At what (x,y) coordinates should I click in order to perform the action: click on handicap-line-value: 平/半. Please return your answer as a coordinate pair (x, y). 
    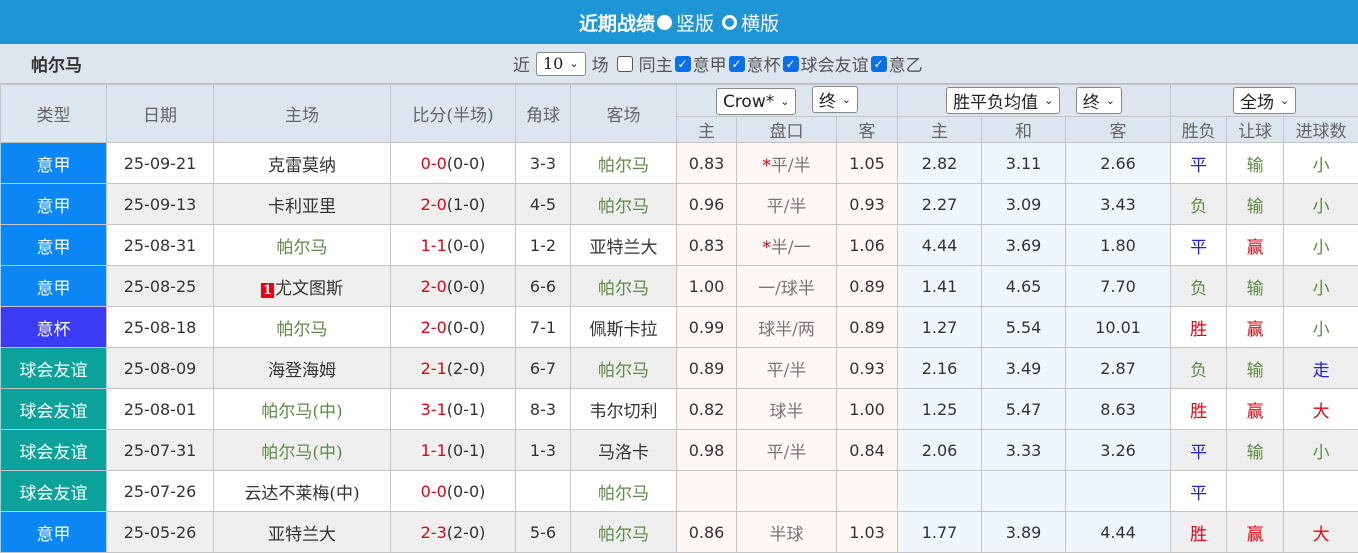
    Looking at the image, I should click on (791, 166).